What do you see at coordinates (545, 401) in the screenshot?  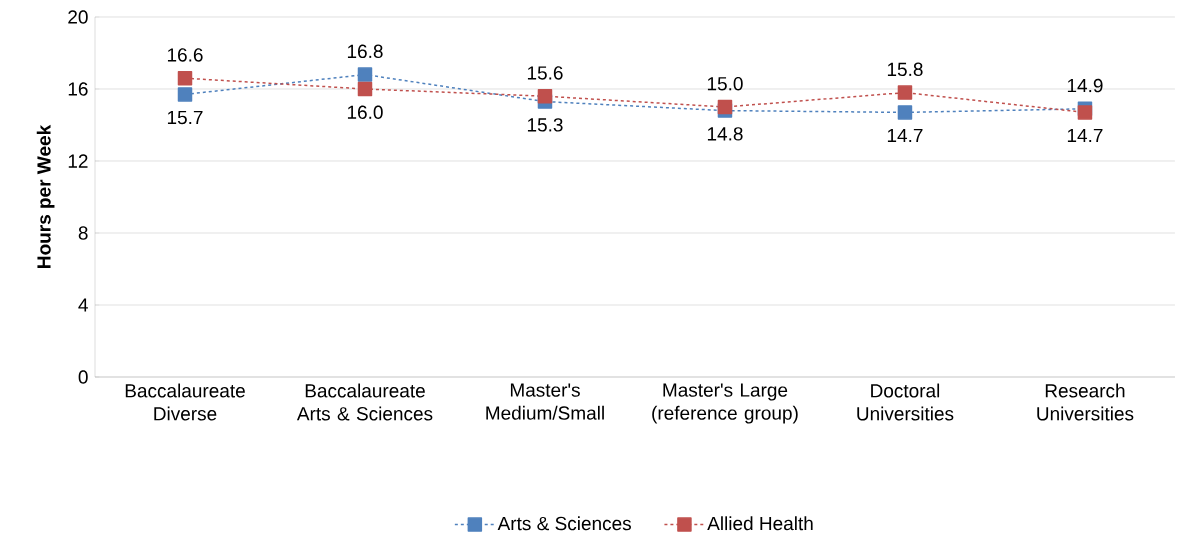 I see `x-tick-label: Master's Medium/Small` at bounding box center [545, 401].